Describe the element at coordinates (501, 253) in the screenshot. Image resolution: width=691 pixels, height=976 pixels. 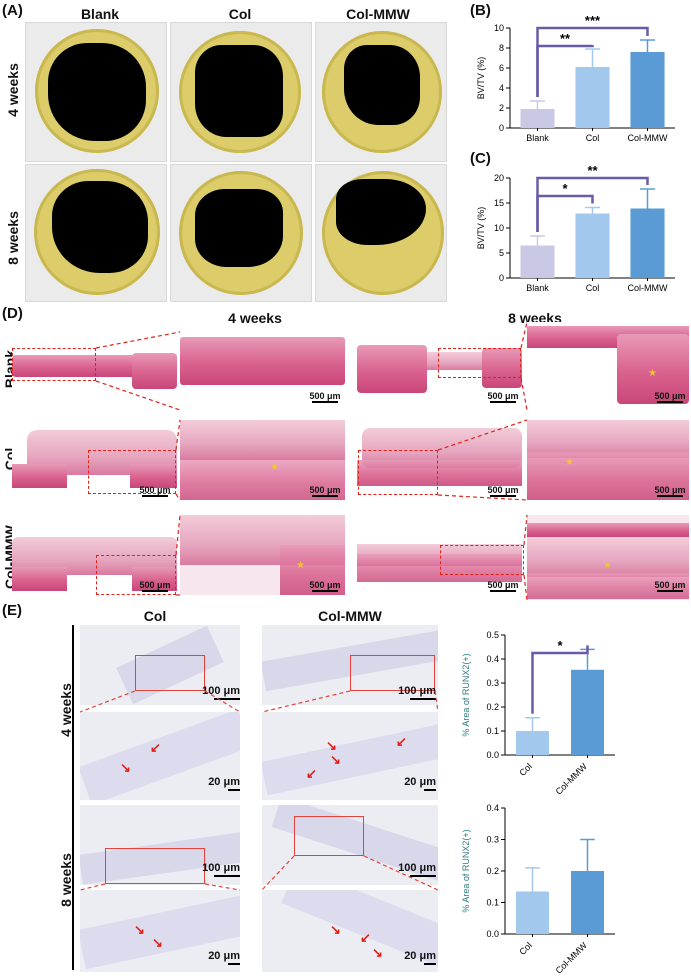
I see `y-tick-label: 5` at that location.